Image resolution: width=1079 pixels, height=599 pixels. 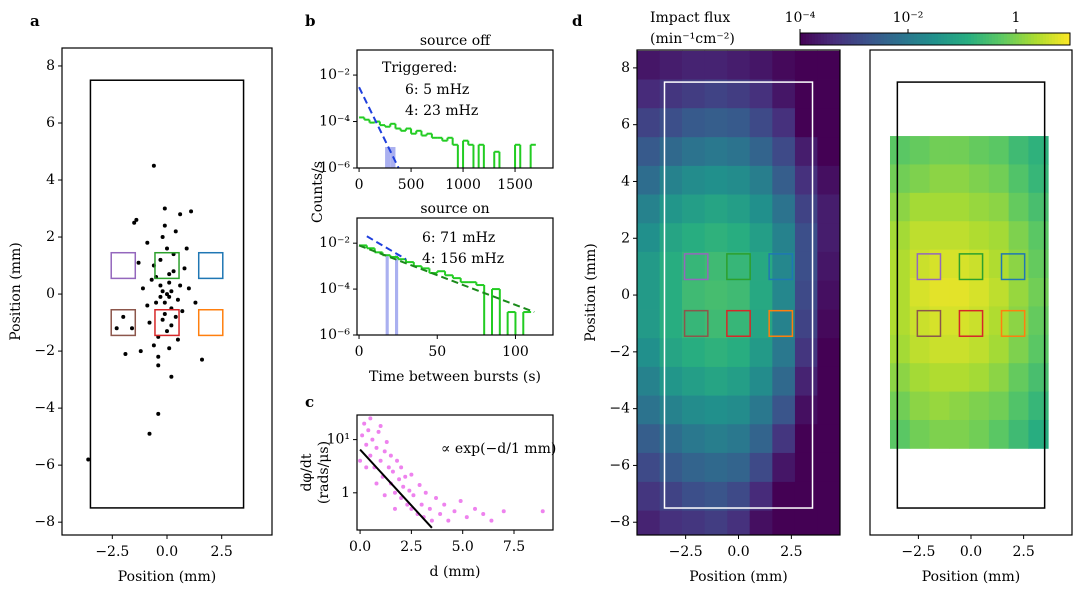 What do you see at coordinates (498, 449) in the screenshot?
I see `annotation: ∝ exp(−d/1 mm)` at bounding box center [498, 449].